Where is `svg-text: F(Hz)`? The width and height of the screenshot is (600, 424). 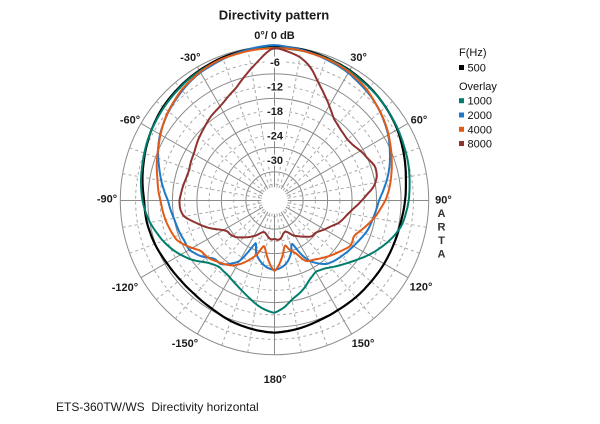 svg-text: F(Hz) is located at coordinates (473, 53).